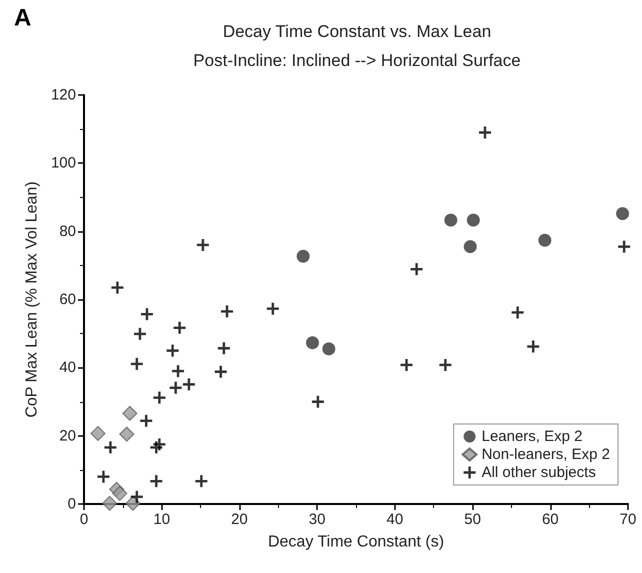 This screenshot has width=642, height=573. Describe the element at coordinates (356, 542) in the screenshot. I see `x-axis-title: Decay Time Constant (s)` at that location.